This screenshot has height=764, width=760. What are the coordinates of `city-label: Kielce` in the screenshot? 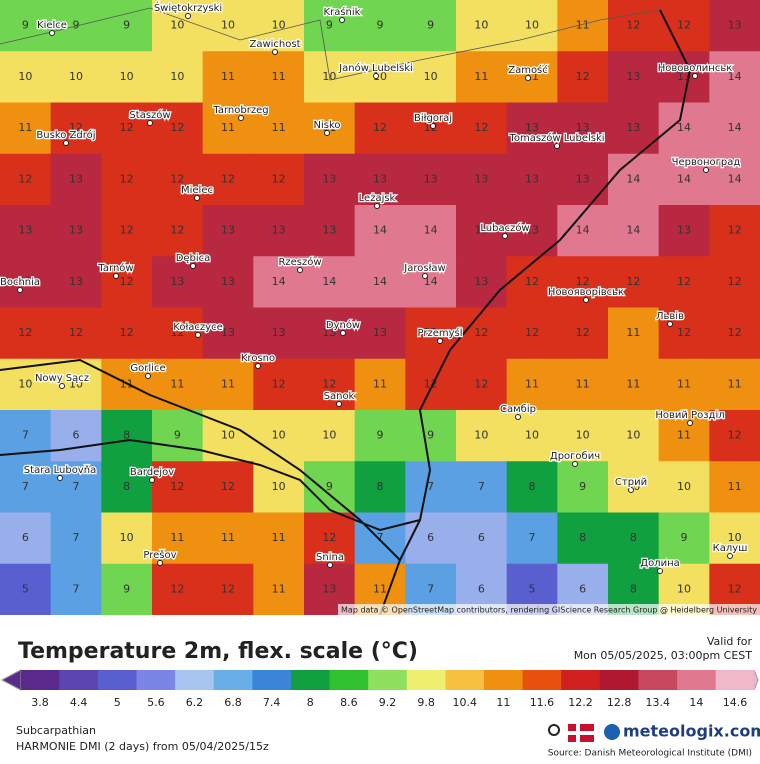 It's located at (52, 25).